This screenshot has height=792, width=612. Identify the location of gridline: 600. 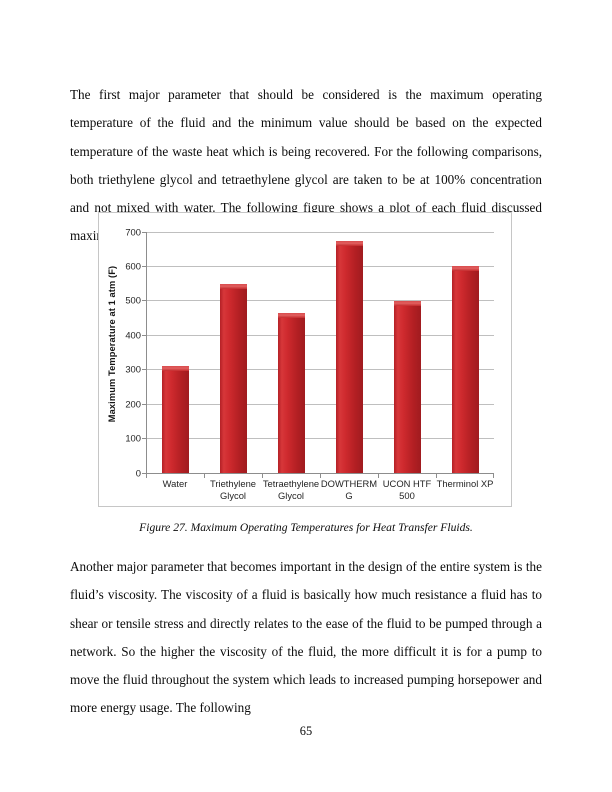
(309, 265).